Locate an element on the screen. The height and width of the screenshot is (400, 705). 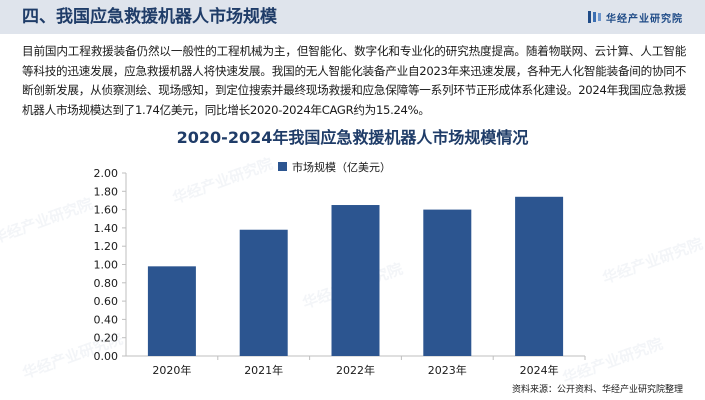
x-tick-label: 2024年 is located at coordinates (539, 370).